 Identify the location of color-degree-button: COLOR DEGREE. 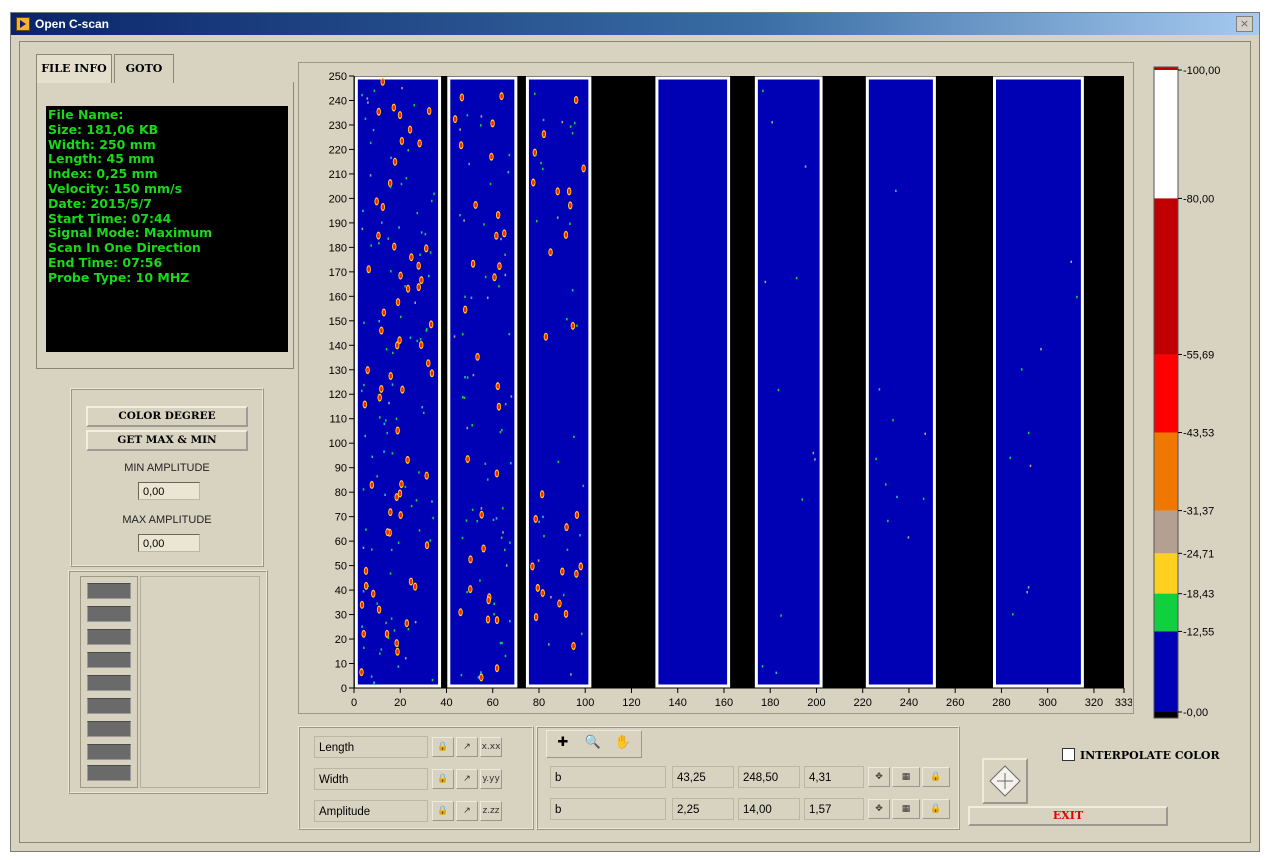
(167, 416).